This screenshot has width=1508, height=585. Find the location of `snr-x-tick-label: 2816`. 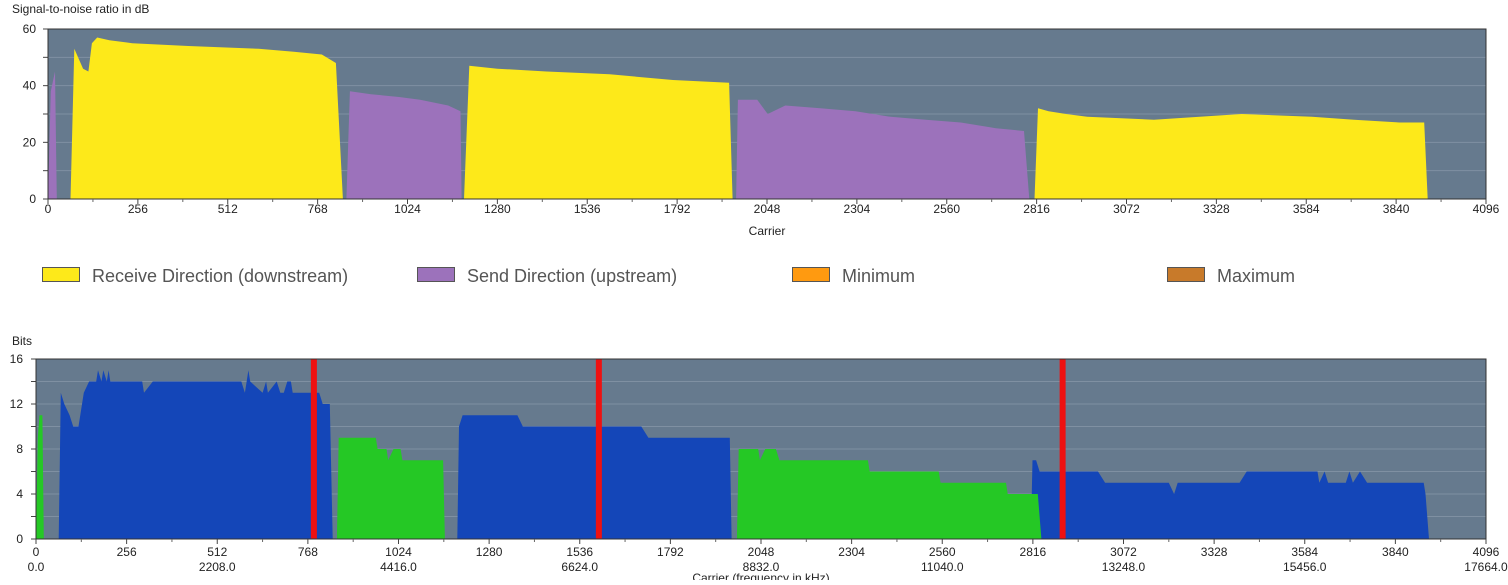

snr-x-tick-label: 2816 is located at coordinates (1036, 209).